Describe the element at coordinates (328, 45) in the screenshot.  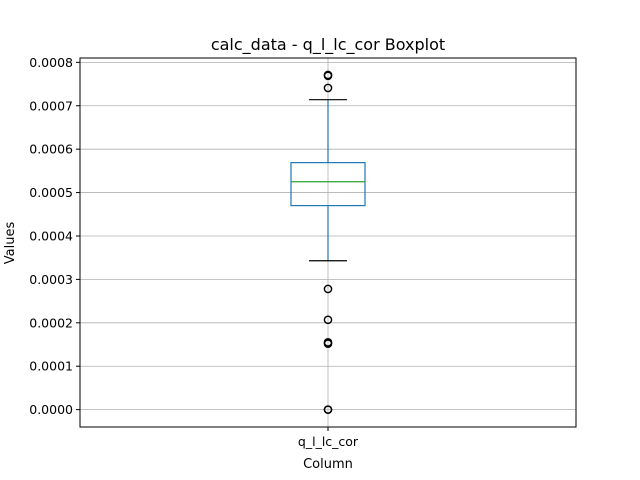
I see `chart-title: calc_data - q_l_lc_cor Boxplot` at that location.